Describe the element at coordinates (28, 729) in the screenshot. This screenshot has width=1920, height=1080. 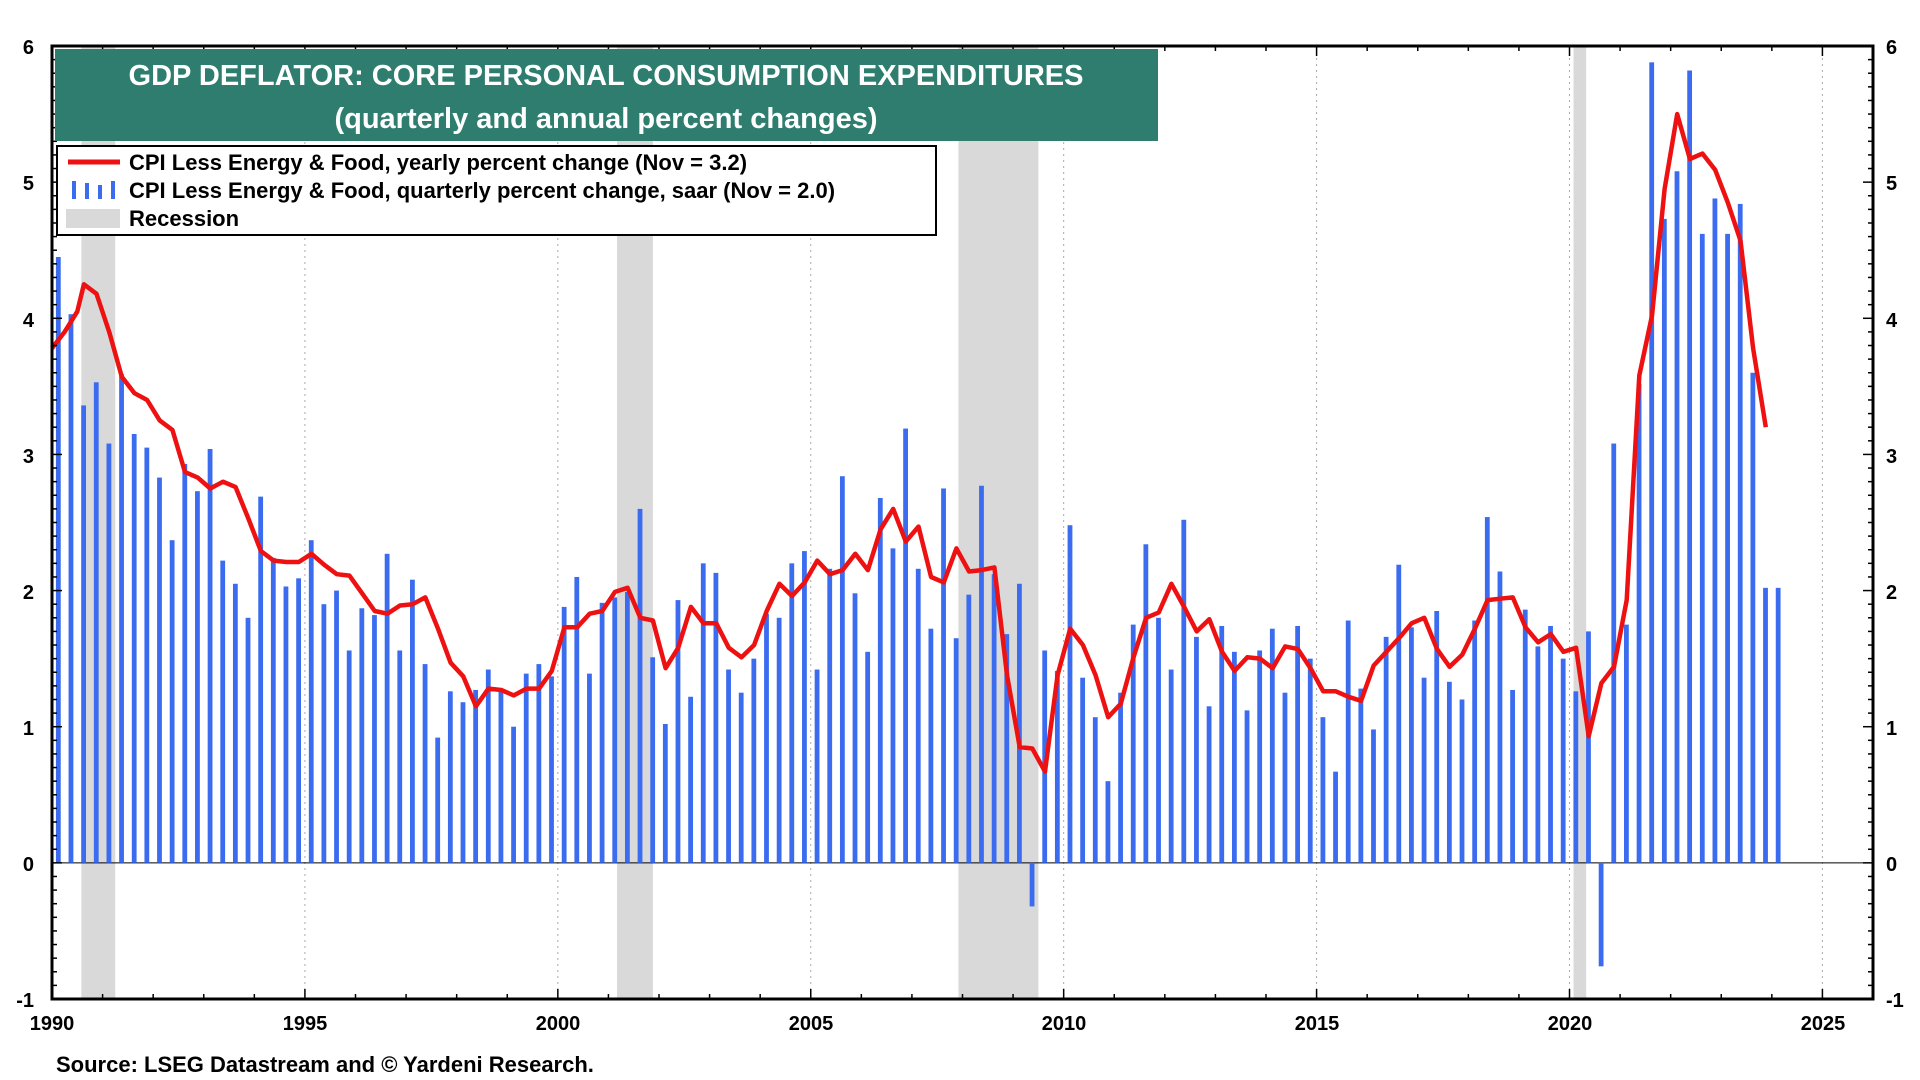
I see `y-tick-label-left-1: 1` at that location.